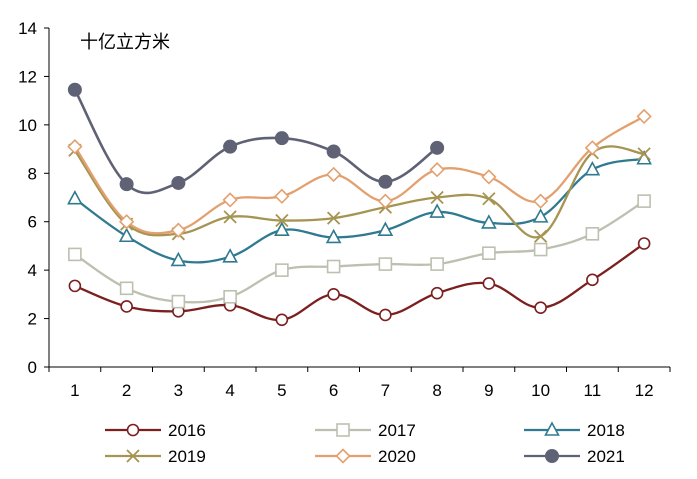 The width and height of the screenshot is (697, 479). What do you see at coordinates (365, 443) in the screenshot?
I see `legend: 2016 2017 2018 2019 2020 2021` at bounding box center [365, 443].